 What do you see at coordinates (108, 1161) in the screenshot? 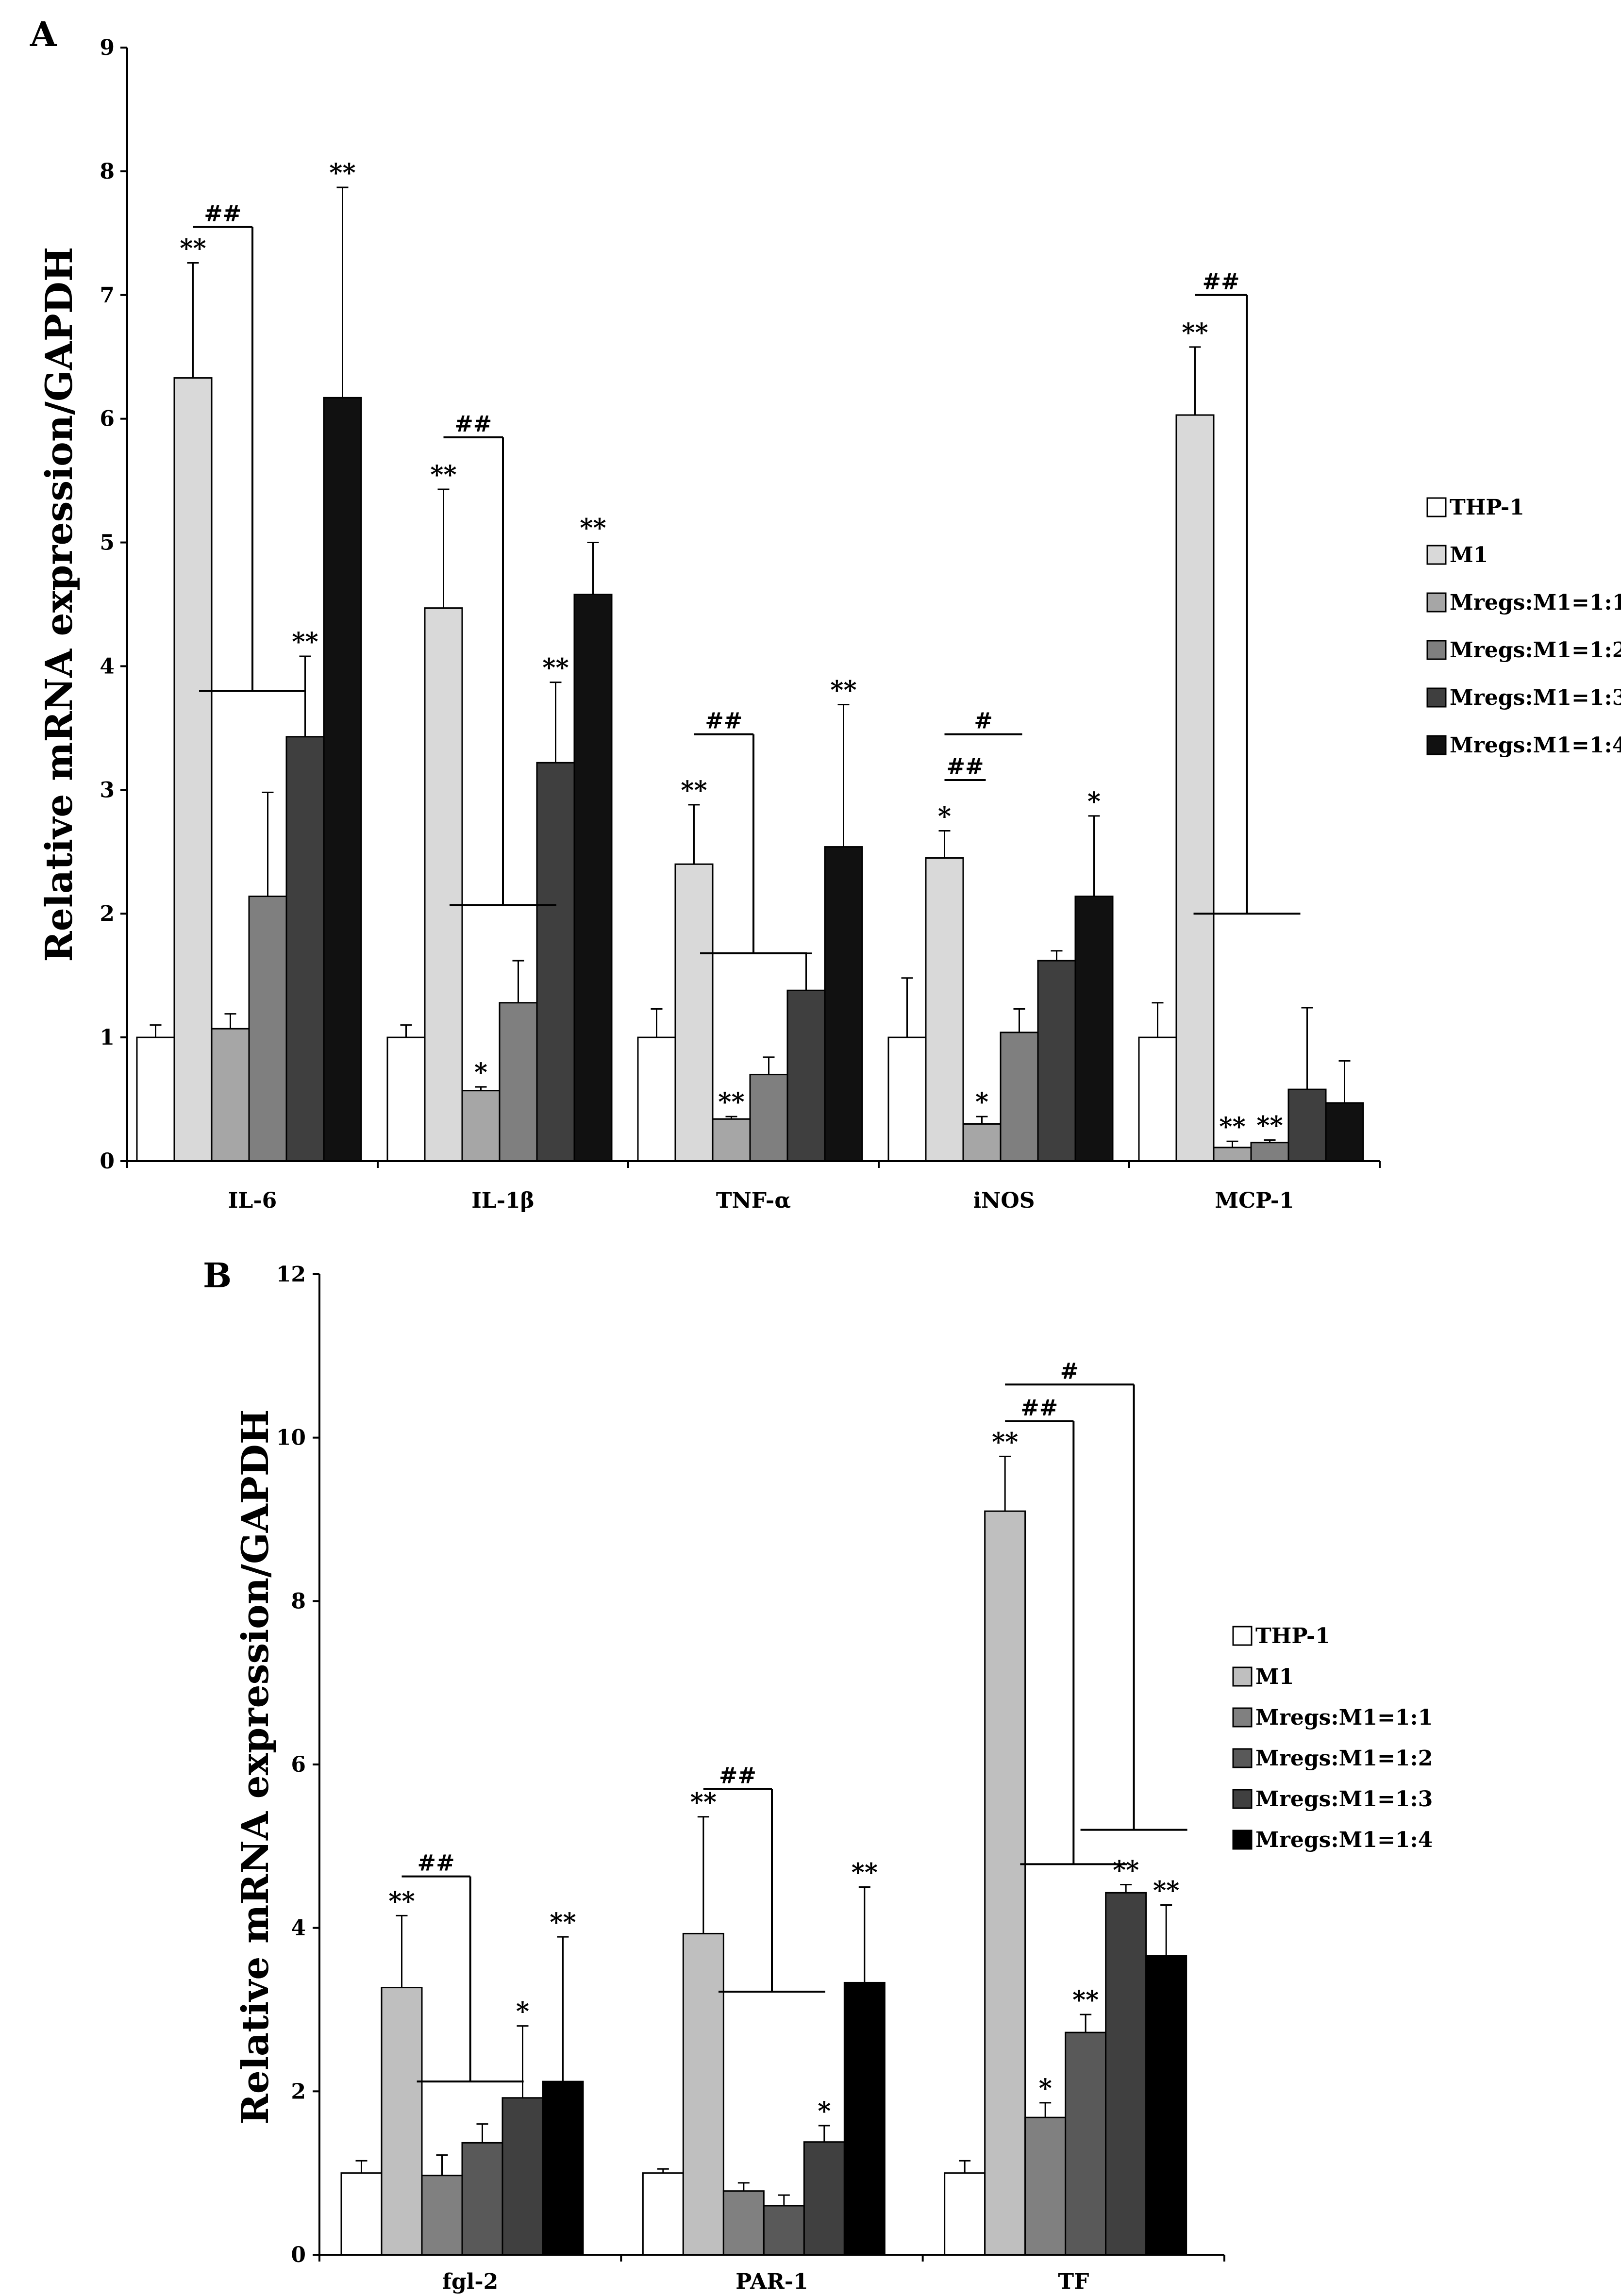
I see `y-tick-label: 0` at bounding box center [108, 1161].